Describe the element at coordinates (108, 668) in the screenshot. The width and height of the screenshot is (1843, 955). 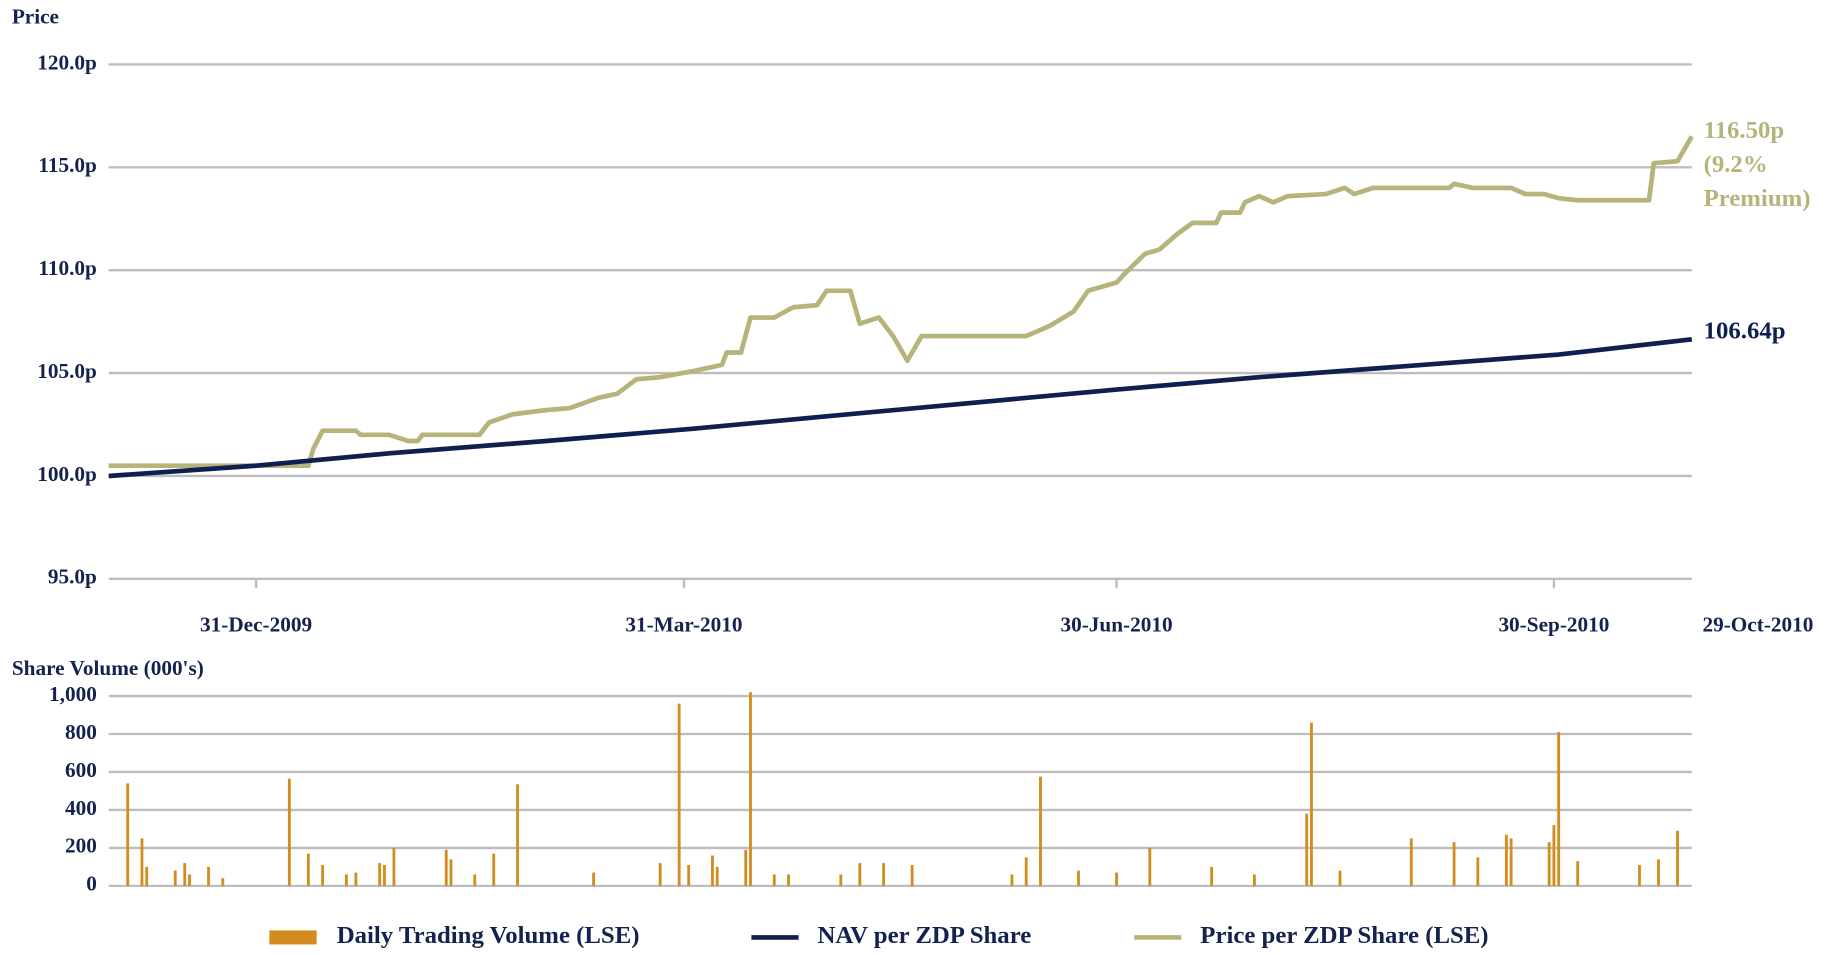
I see `y-axis-title: Share Volume (000's)` at that location.